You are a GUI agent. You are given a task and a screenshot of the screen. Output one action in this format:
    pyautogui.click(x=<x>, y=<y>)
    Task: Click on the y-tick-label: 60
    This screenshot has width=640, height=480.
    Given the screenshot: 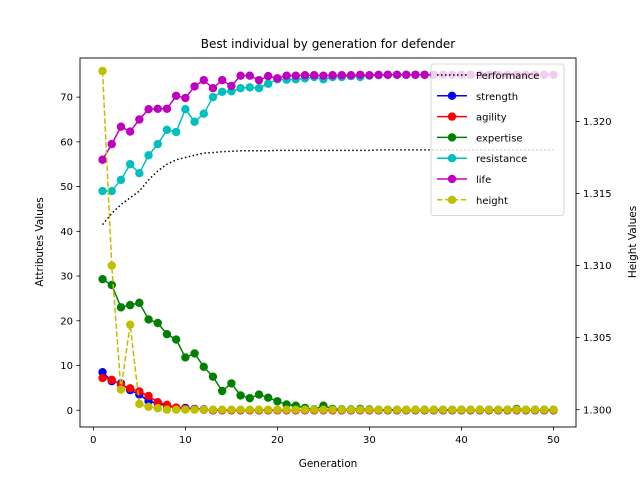 What is the action you would take?
    pyautogui.click(x=66, y=142)
    